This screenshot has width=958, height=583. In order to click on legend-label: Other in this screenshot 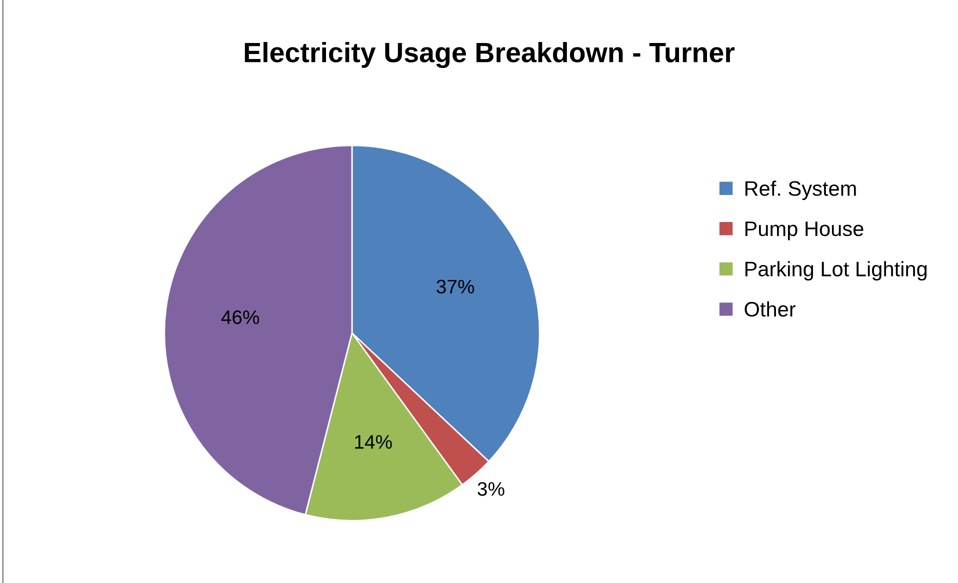, I will do `click(770, 309)`.